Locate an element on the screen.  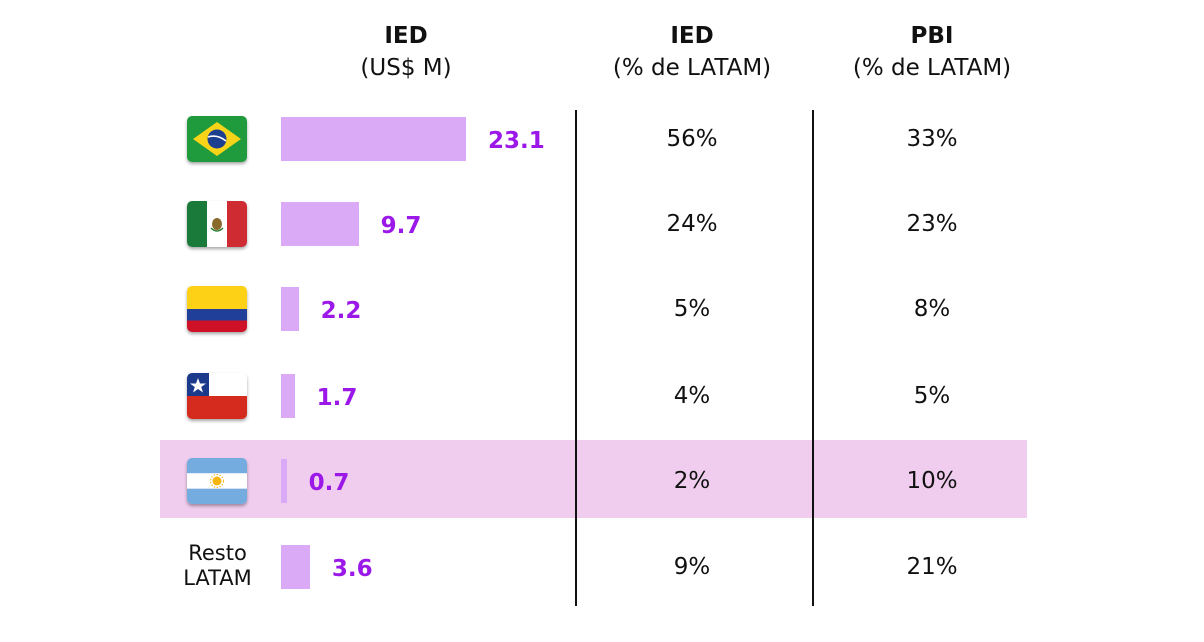
resto-latam-label-line1: Resto is located at coordinates (217, 553).